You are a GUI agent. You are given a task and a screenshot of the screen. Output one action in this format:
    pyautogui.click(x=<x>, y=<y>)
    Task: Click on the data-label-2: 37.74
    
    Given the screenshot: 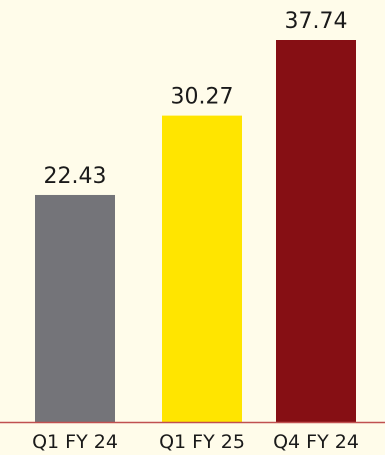 What is the action you would take?
    pyautogui.click(x=316, y=21)
    